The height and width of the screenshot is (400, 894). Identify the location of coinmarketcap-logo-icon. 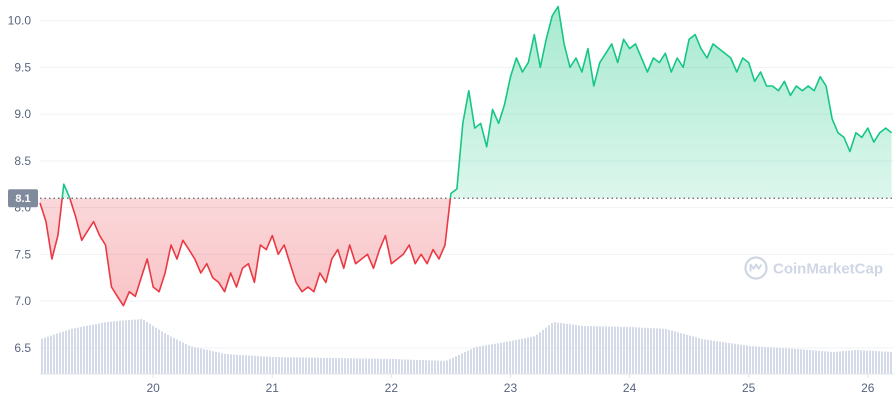
(756, 268).